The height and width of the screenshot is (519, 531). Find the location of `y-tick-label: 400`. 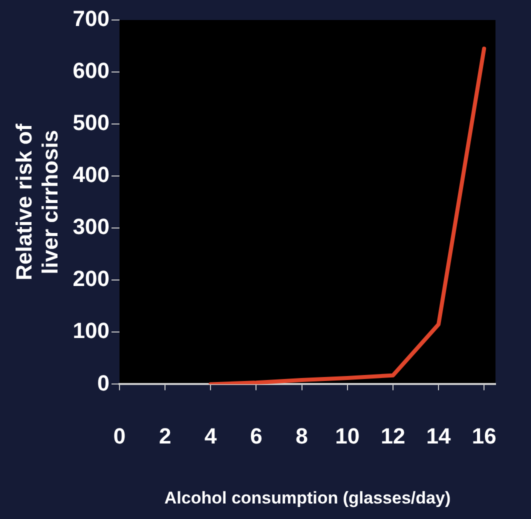

y-tick-label: 400 is located at coordinates (91, 175).